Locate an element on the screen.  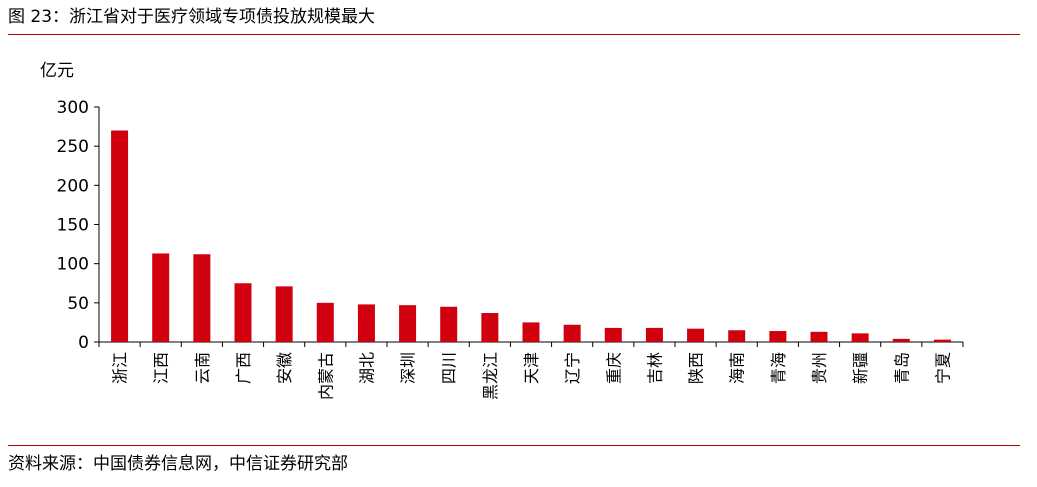
x-tick-label-group: 青岛 is located at coordinates (901, 368).